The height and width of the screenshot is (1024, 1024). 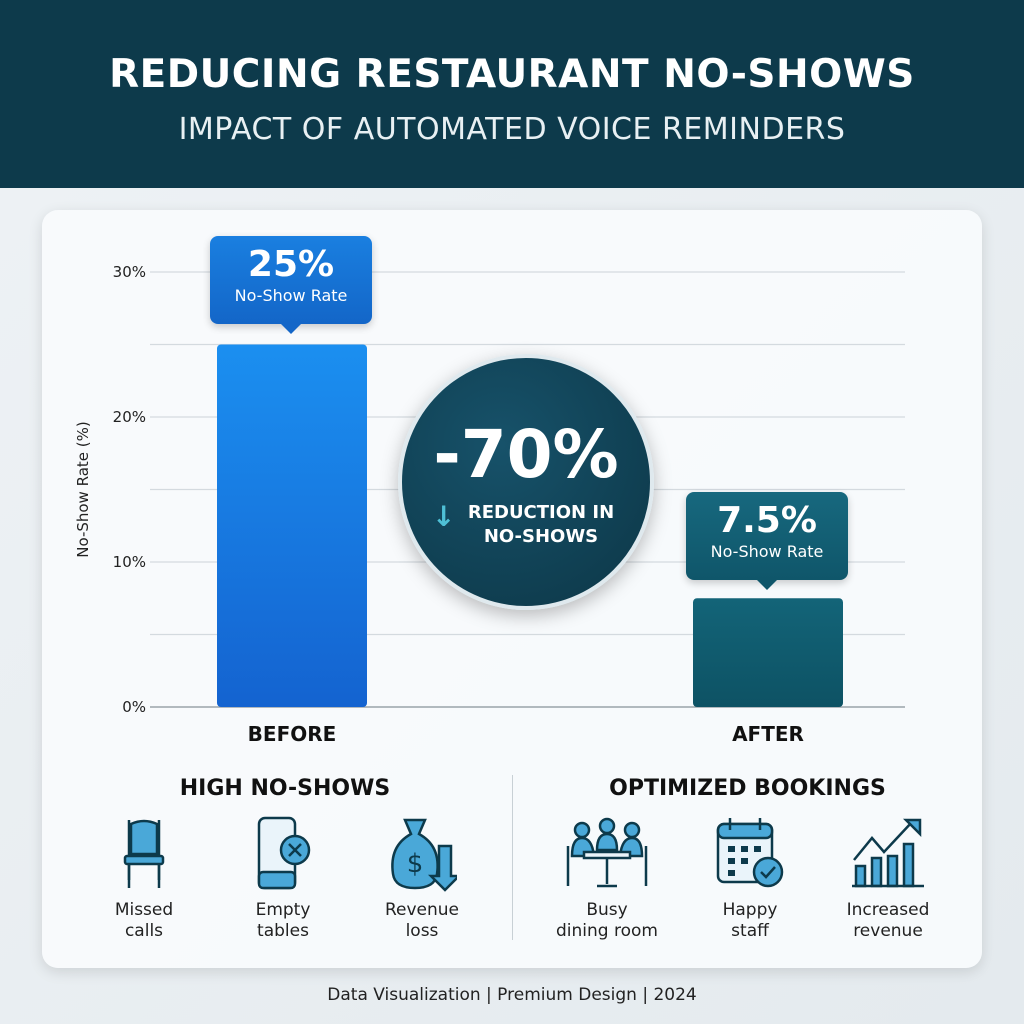 What do you see at coordinates (750, 853) in the screenshot?
I see `calendar-check-icon` at bounding box center [750, 853].